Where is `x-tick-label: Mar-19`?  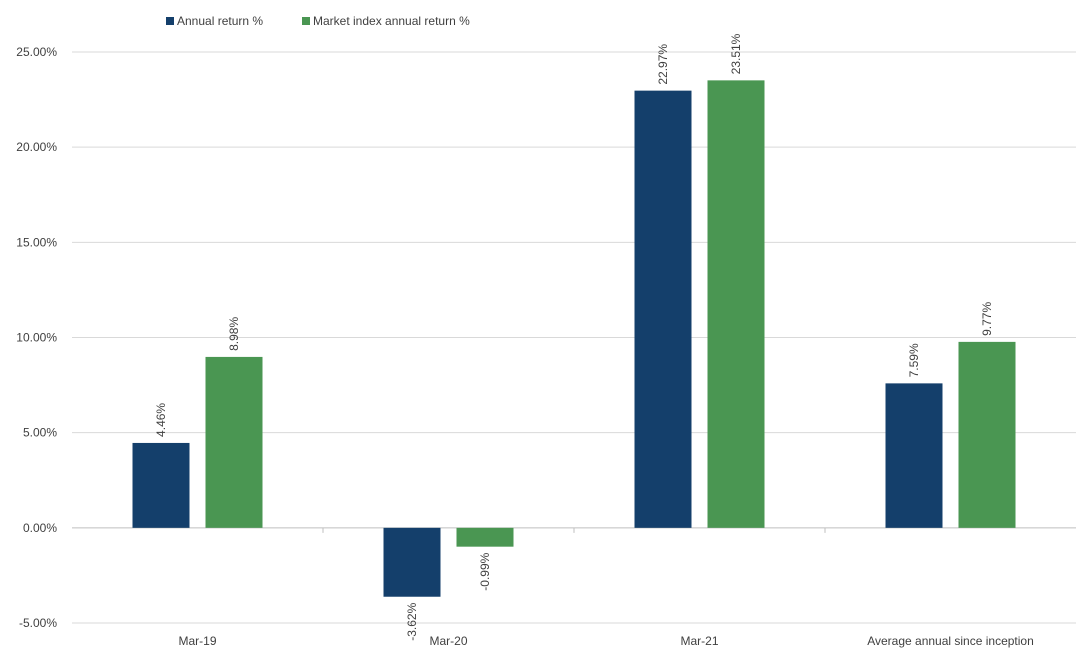
x-tick-label: Mar-19 is located at coordinates (197, 641).